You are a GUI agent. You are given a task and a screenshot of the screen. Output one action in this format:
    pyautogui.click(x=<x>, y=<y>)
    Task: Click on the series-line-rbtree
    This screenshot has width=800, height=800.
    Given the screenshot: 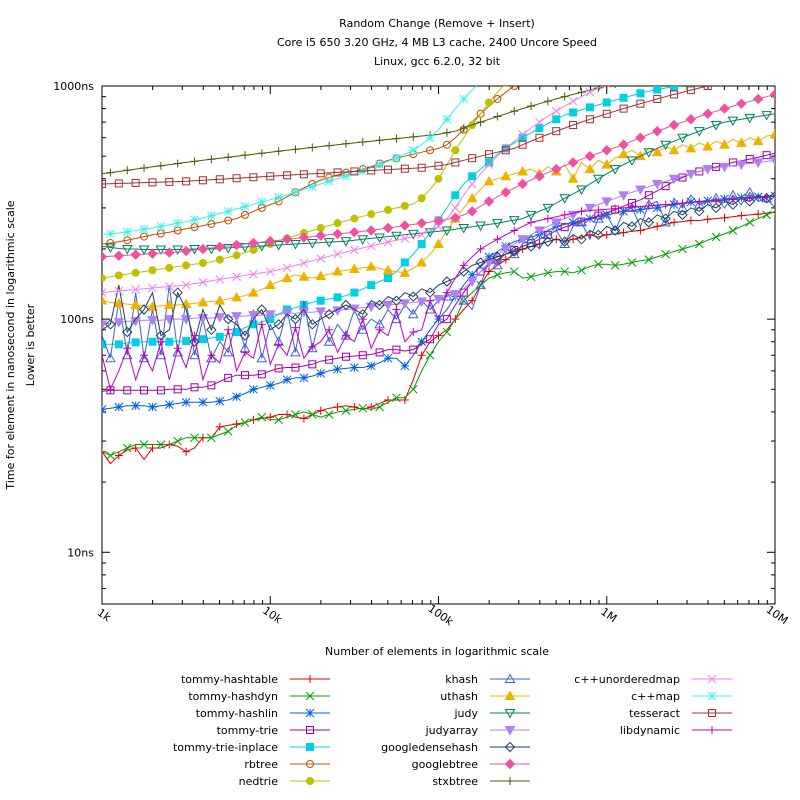 What is the action you would take?
    pyautogui.click(x=309, y=165)
    